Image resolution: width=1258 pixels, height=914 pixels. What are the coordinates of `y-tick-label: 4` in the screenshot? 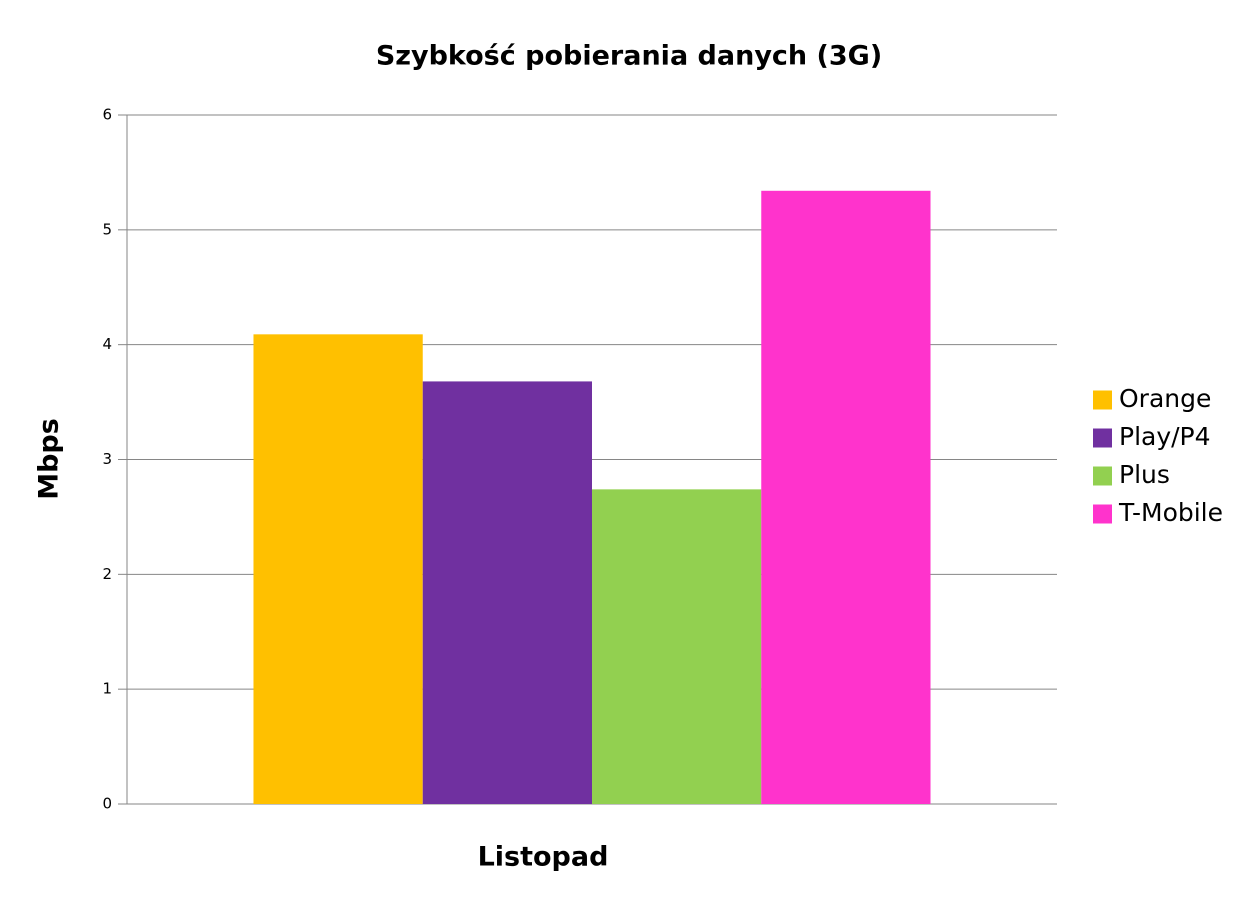 It's located at (107, 344).